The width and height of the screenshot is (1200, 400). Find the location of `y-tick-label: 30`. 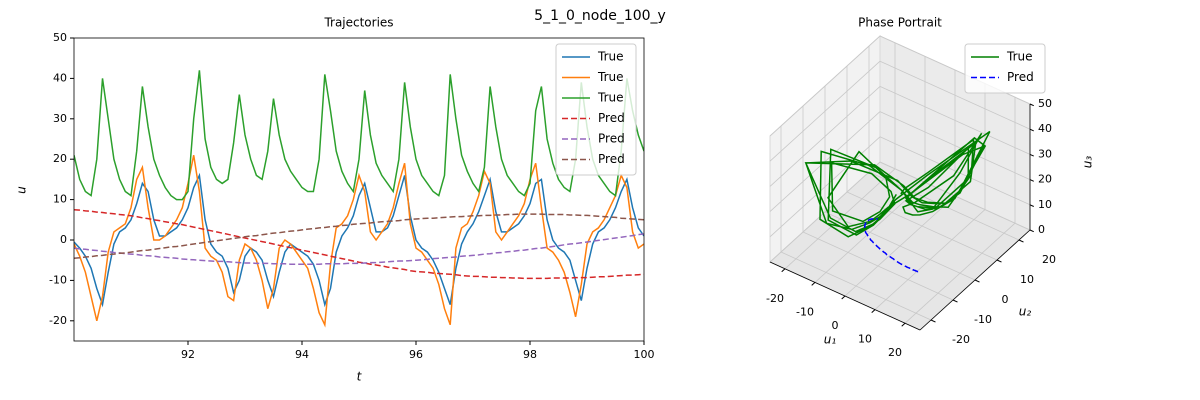

y-tick-label: 30 is located at coordinates (60, 118).